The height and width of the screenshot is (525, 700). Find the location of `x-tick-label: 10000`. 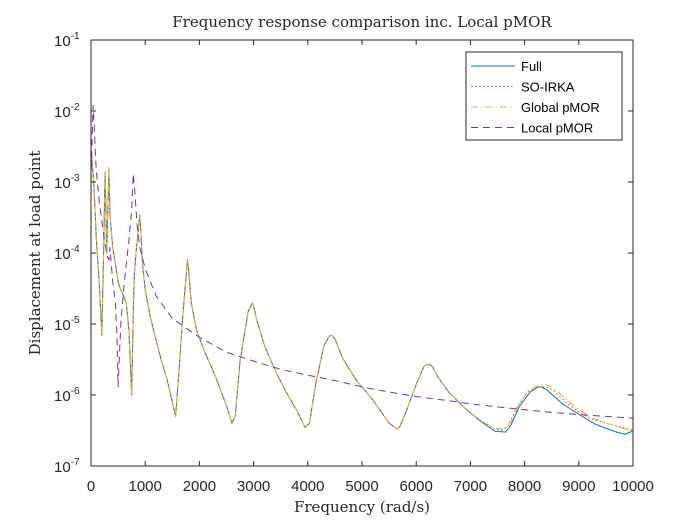

x-tick-label: 10000 is located at coordinates (633, 486).